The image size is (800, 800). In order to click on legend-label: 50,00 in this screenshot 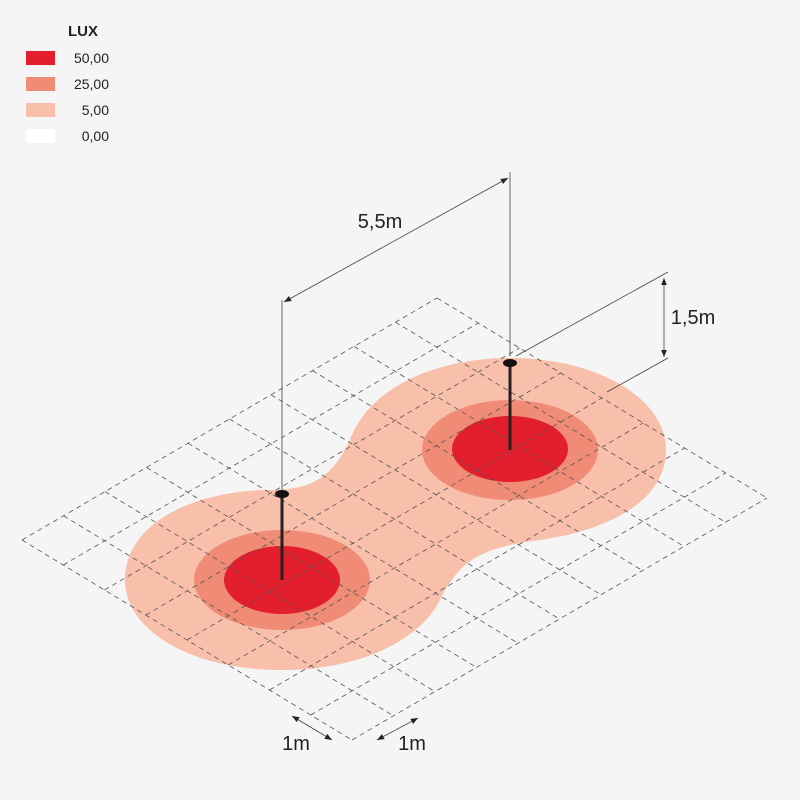, I will do `click(91, 58)`.